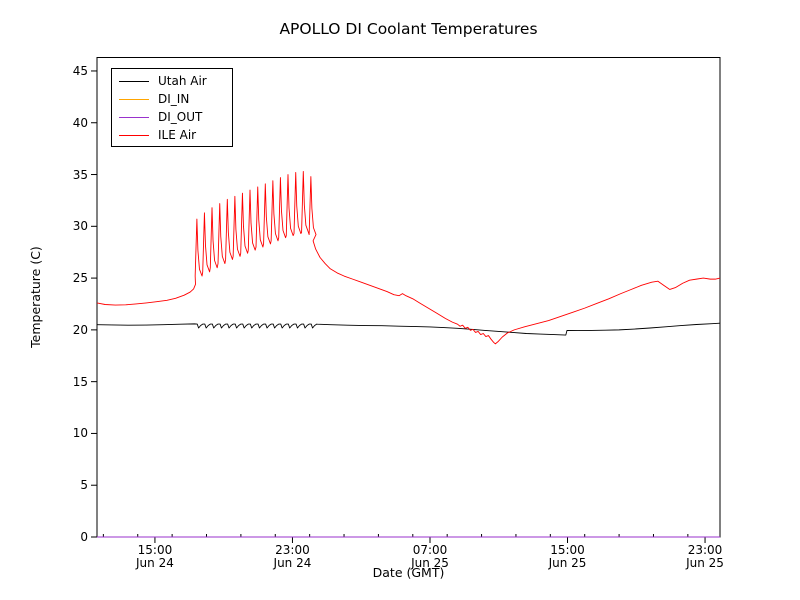 Image resolution: width=800 pixels, height=600 pixels. Describe the element at coordinates (134, 81) in the screenshot. I see `legend-line-utah-air` at that location.